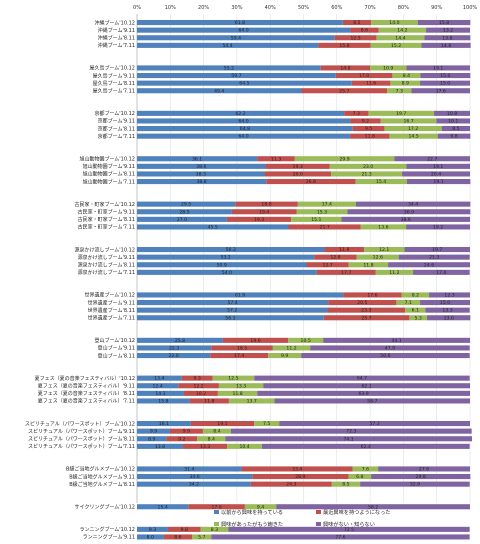  What do you see at coordinates (102, 476) in the screenshot?
I see `category-label: B級ご当地グルメブーム'9.11` at bounding box center [102, 476].